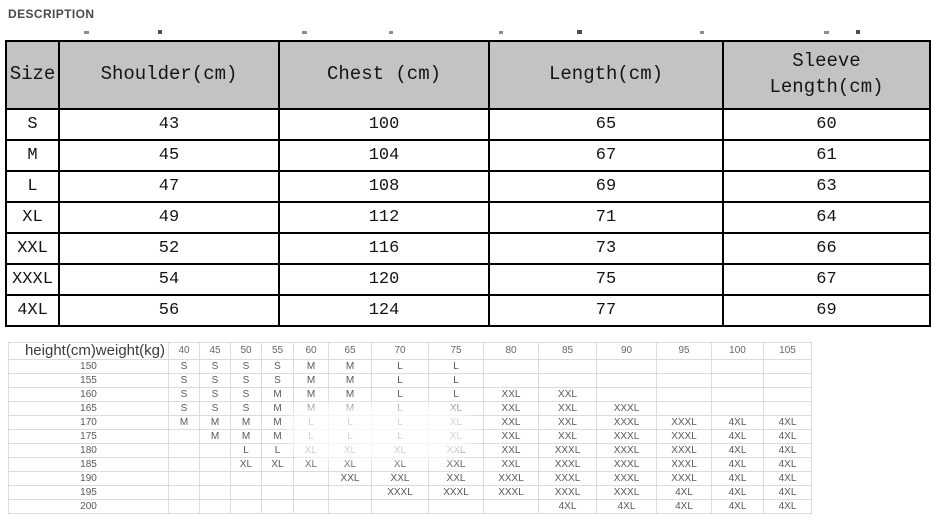 The width and height of the screenshot is (932, 529). Describe the element at coordinates (32, 75) in the screenshot. I see `size-chart-header-cell: Size` at that location.